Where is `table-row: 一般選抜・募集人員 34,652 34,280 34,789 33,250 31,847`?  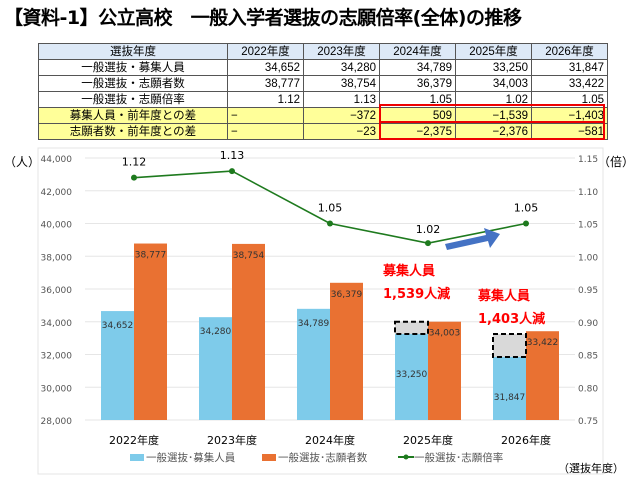
table-row: 一般選抜・募集人員 34,652 34,280 34,789 33,250 31,847 is located at coordinates (323, 67).